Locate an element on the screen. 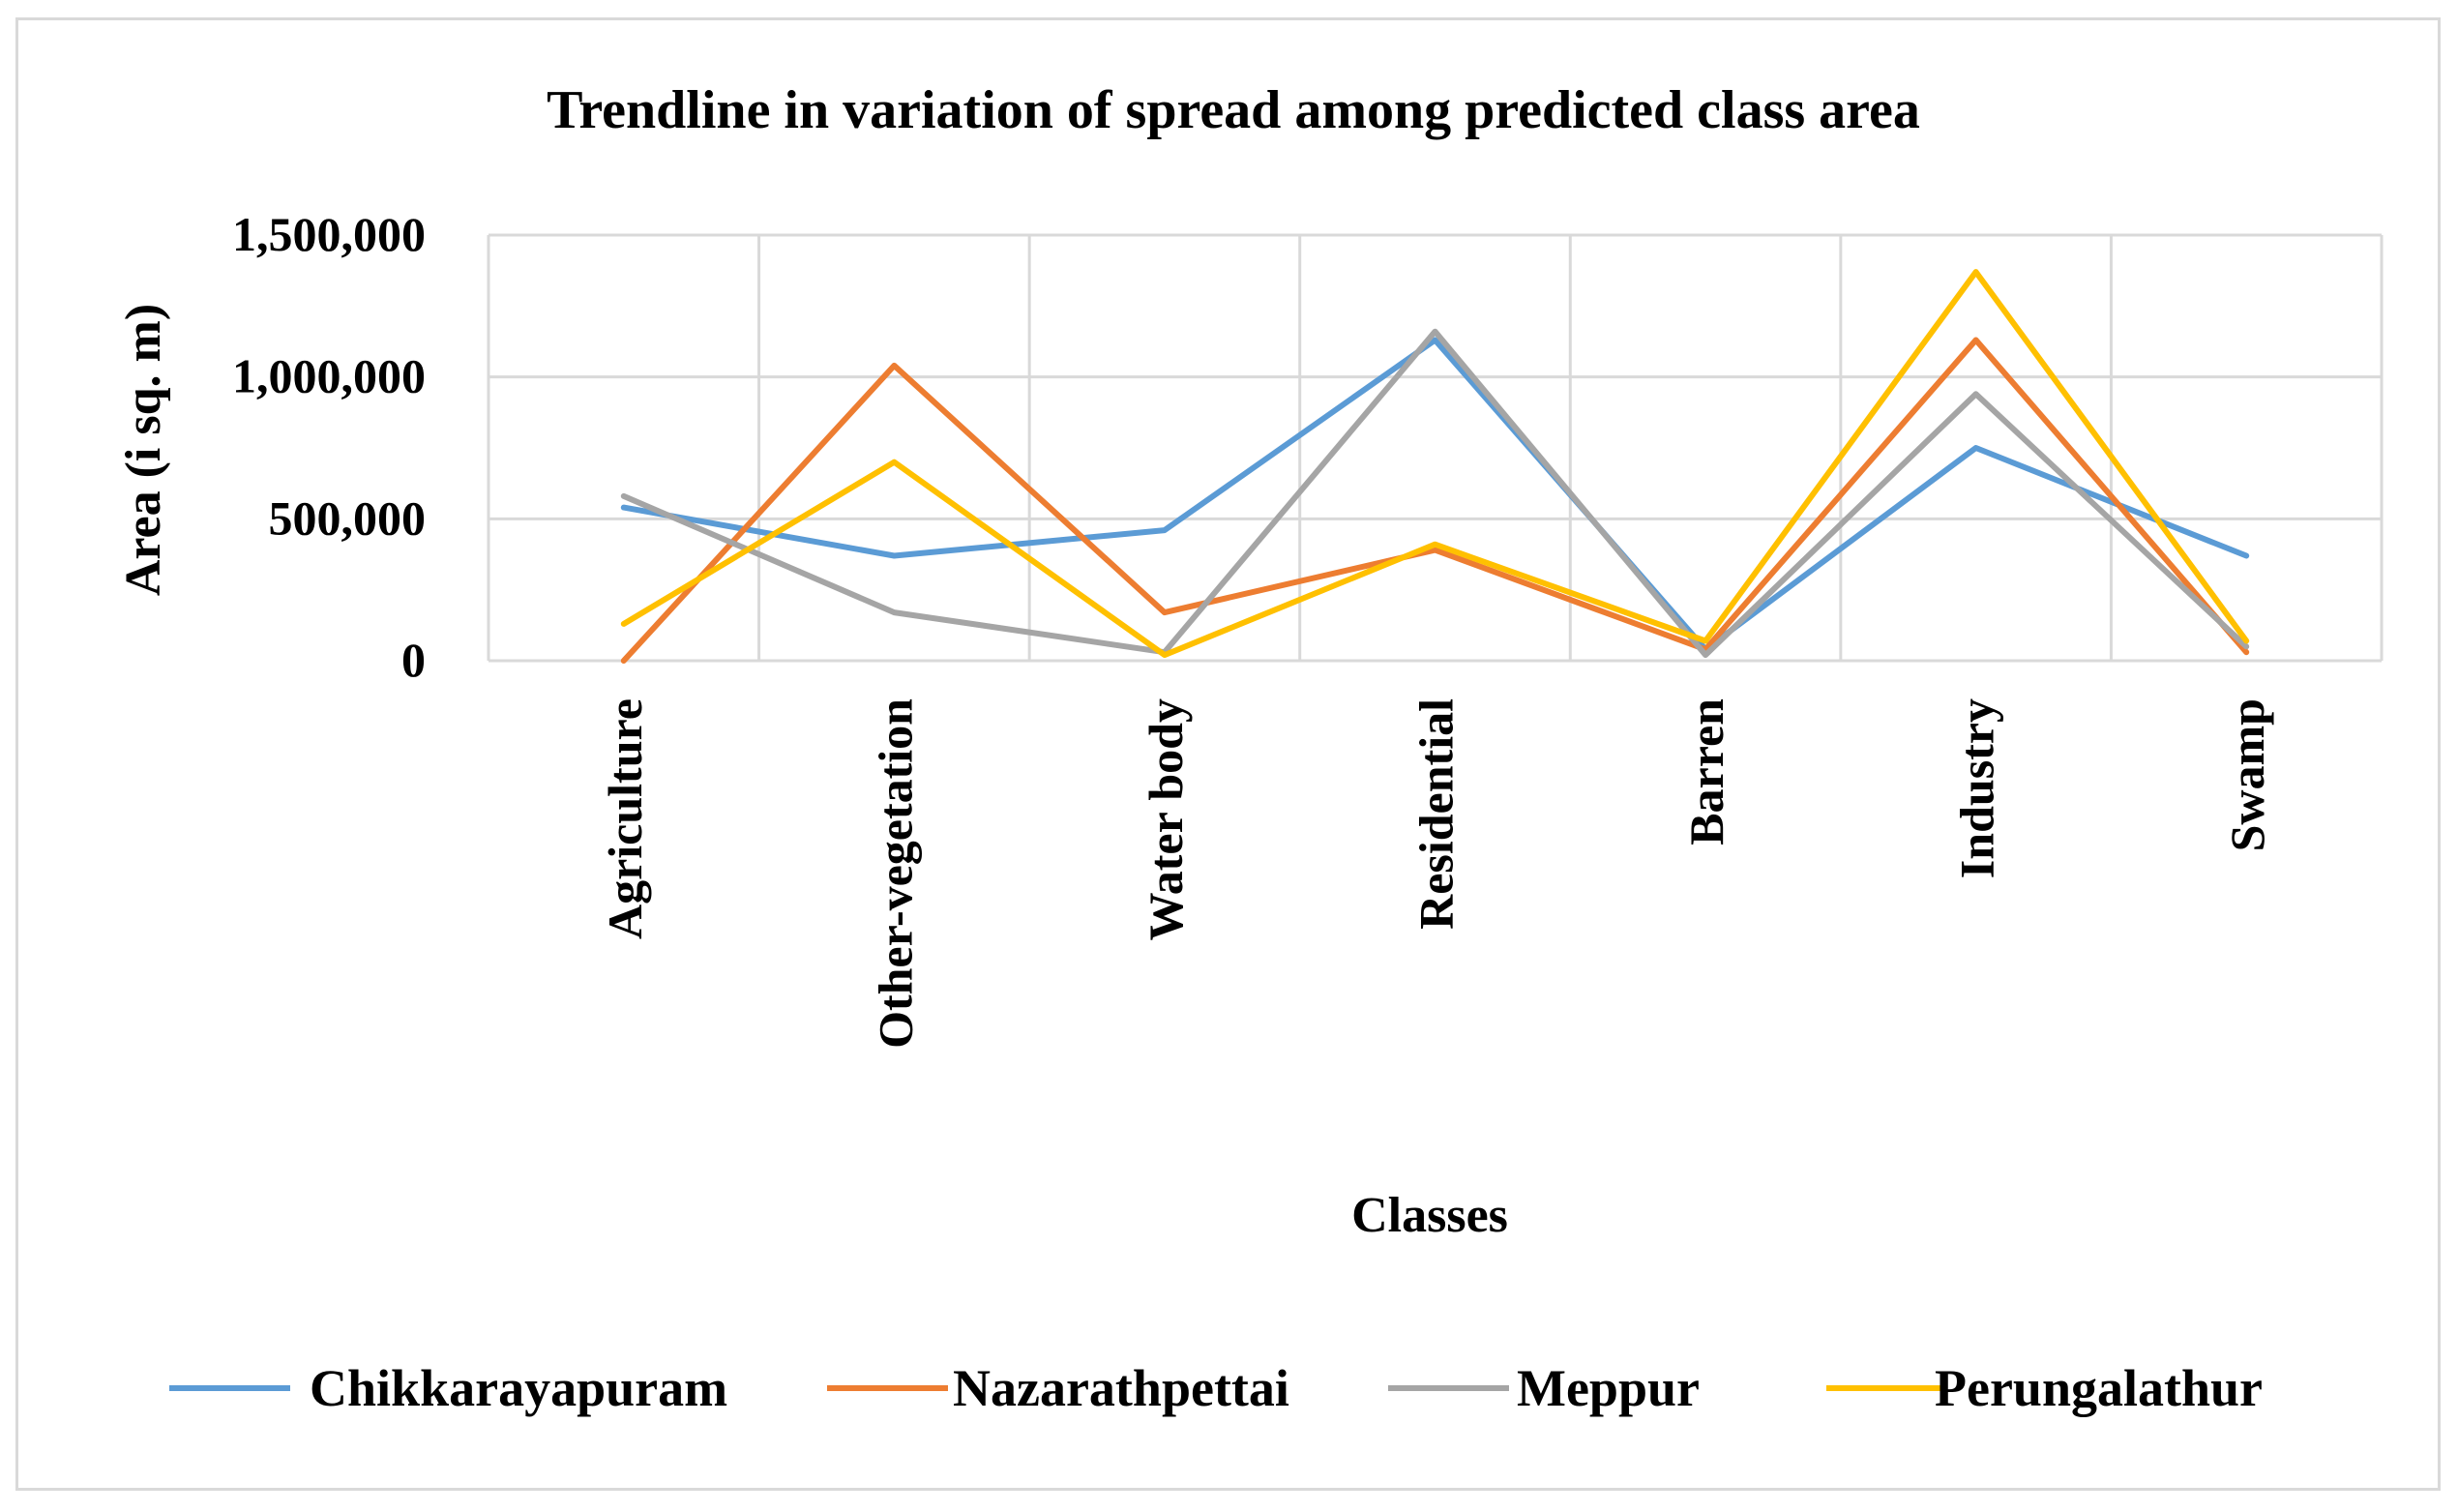 This screenshot has width=2458, height=1512. x-axis-title: Classes is located at coordinates (1429, 1215).